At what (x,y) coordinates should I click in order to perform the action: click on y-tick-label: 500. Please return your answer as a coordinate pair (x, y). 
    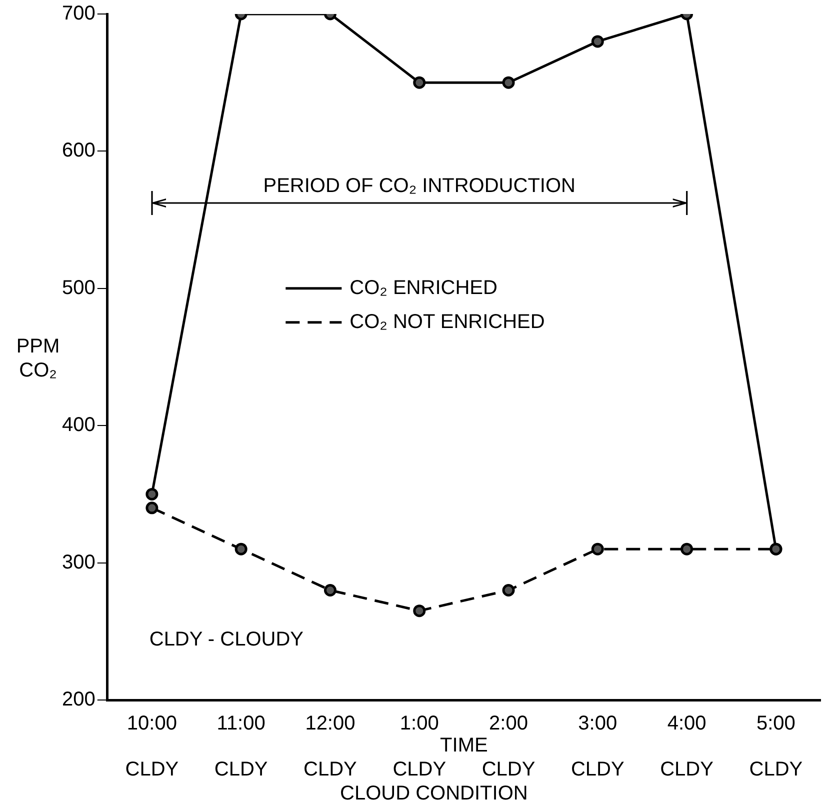
    Looking at the image, I should click on (79, 287).